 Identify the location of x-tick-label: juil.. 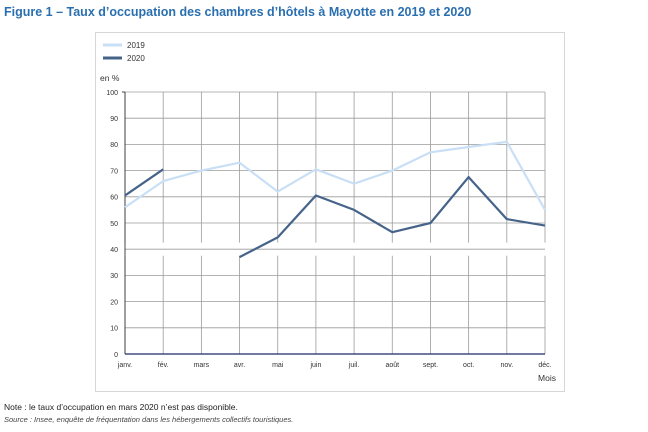
(354, 365).